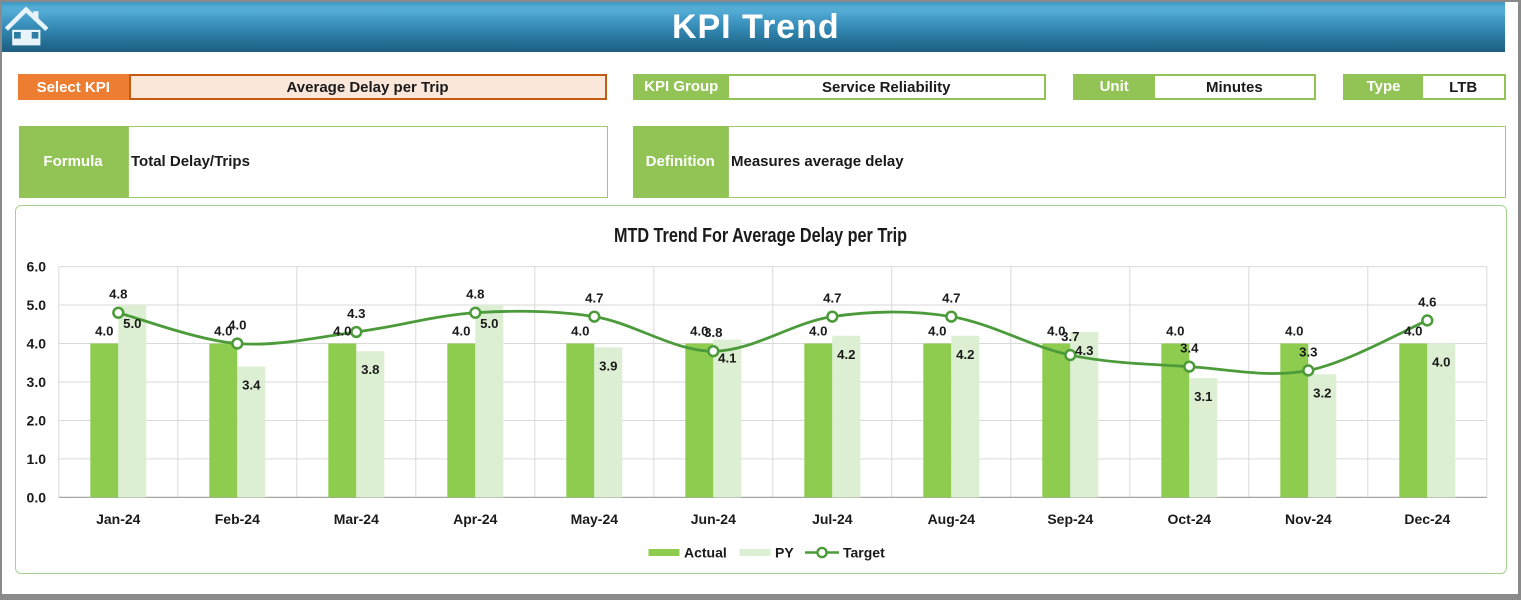 The image size is (1521, 600). Describe the element at coordinates (37, 421) in the screenshot. I see `svg-text: 2.0` at that location.